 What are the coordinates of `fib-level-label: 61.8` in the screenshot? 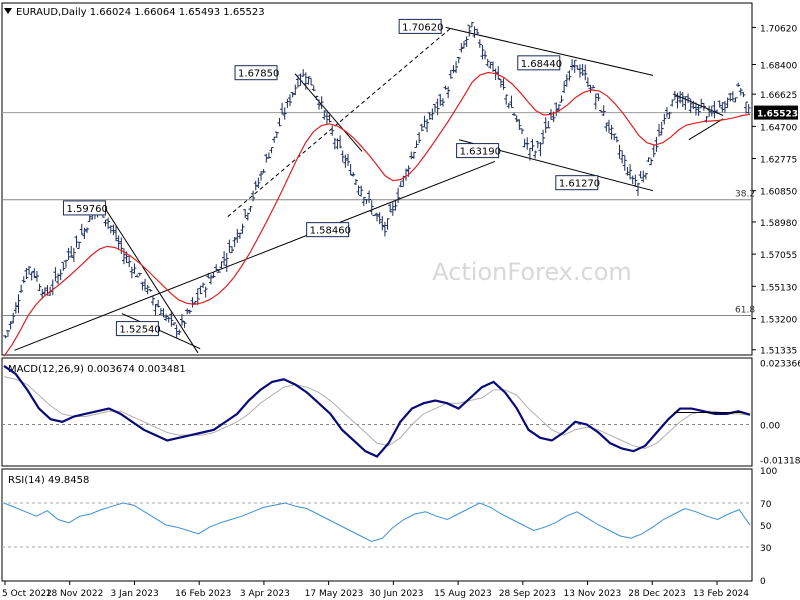 It's located at (745, 311).